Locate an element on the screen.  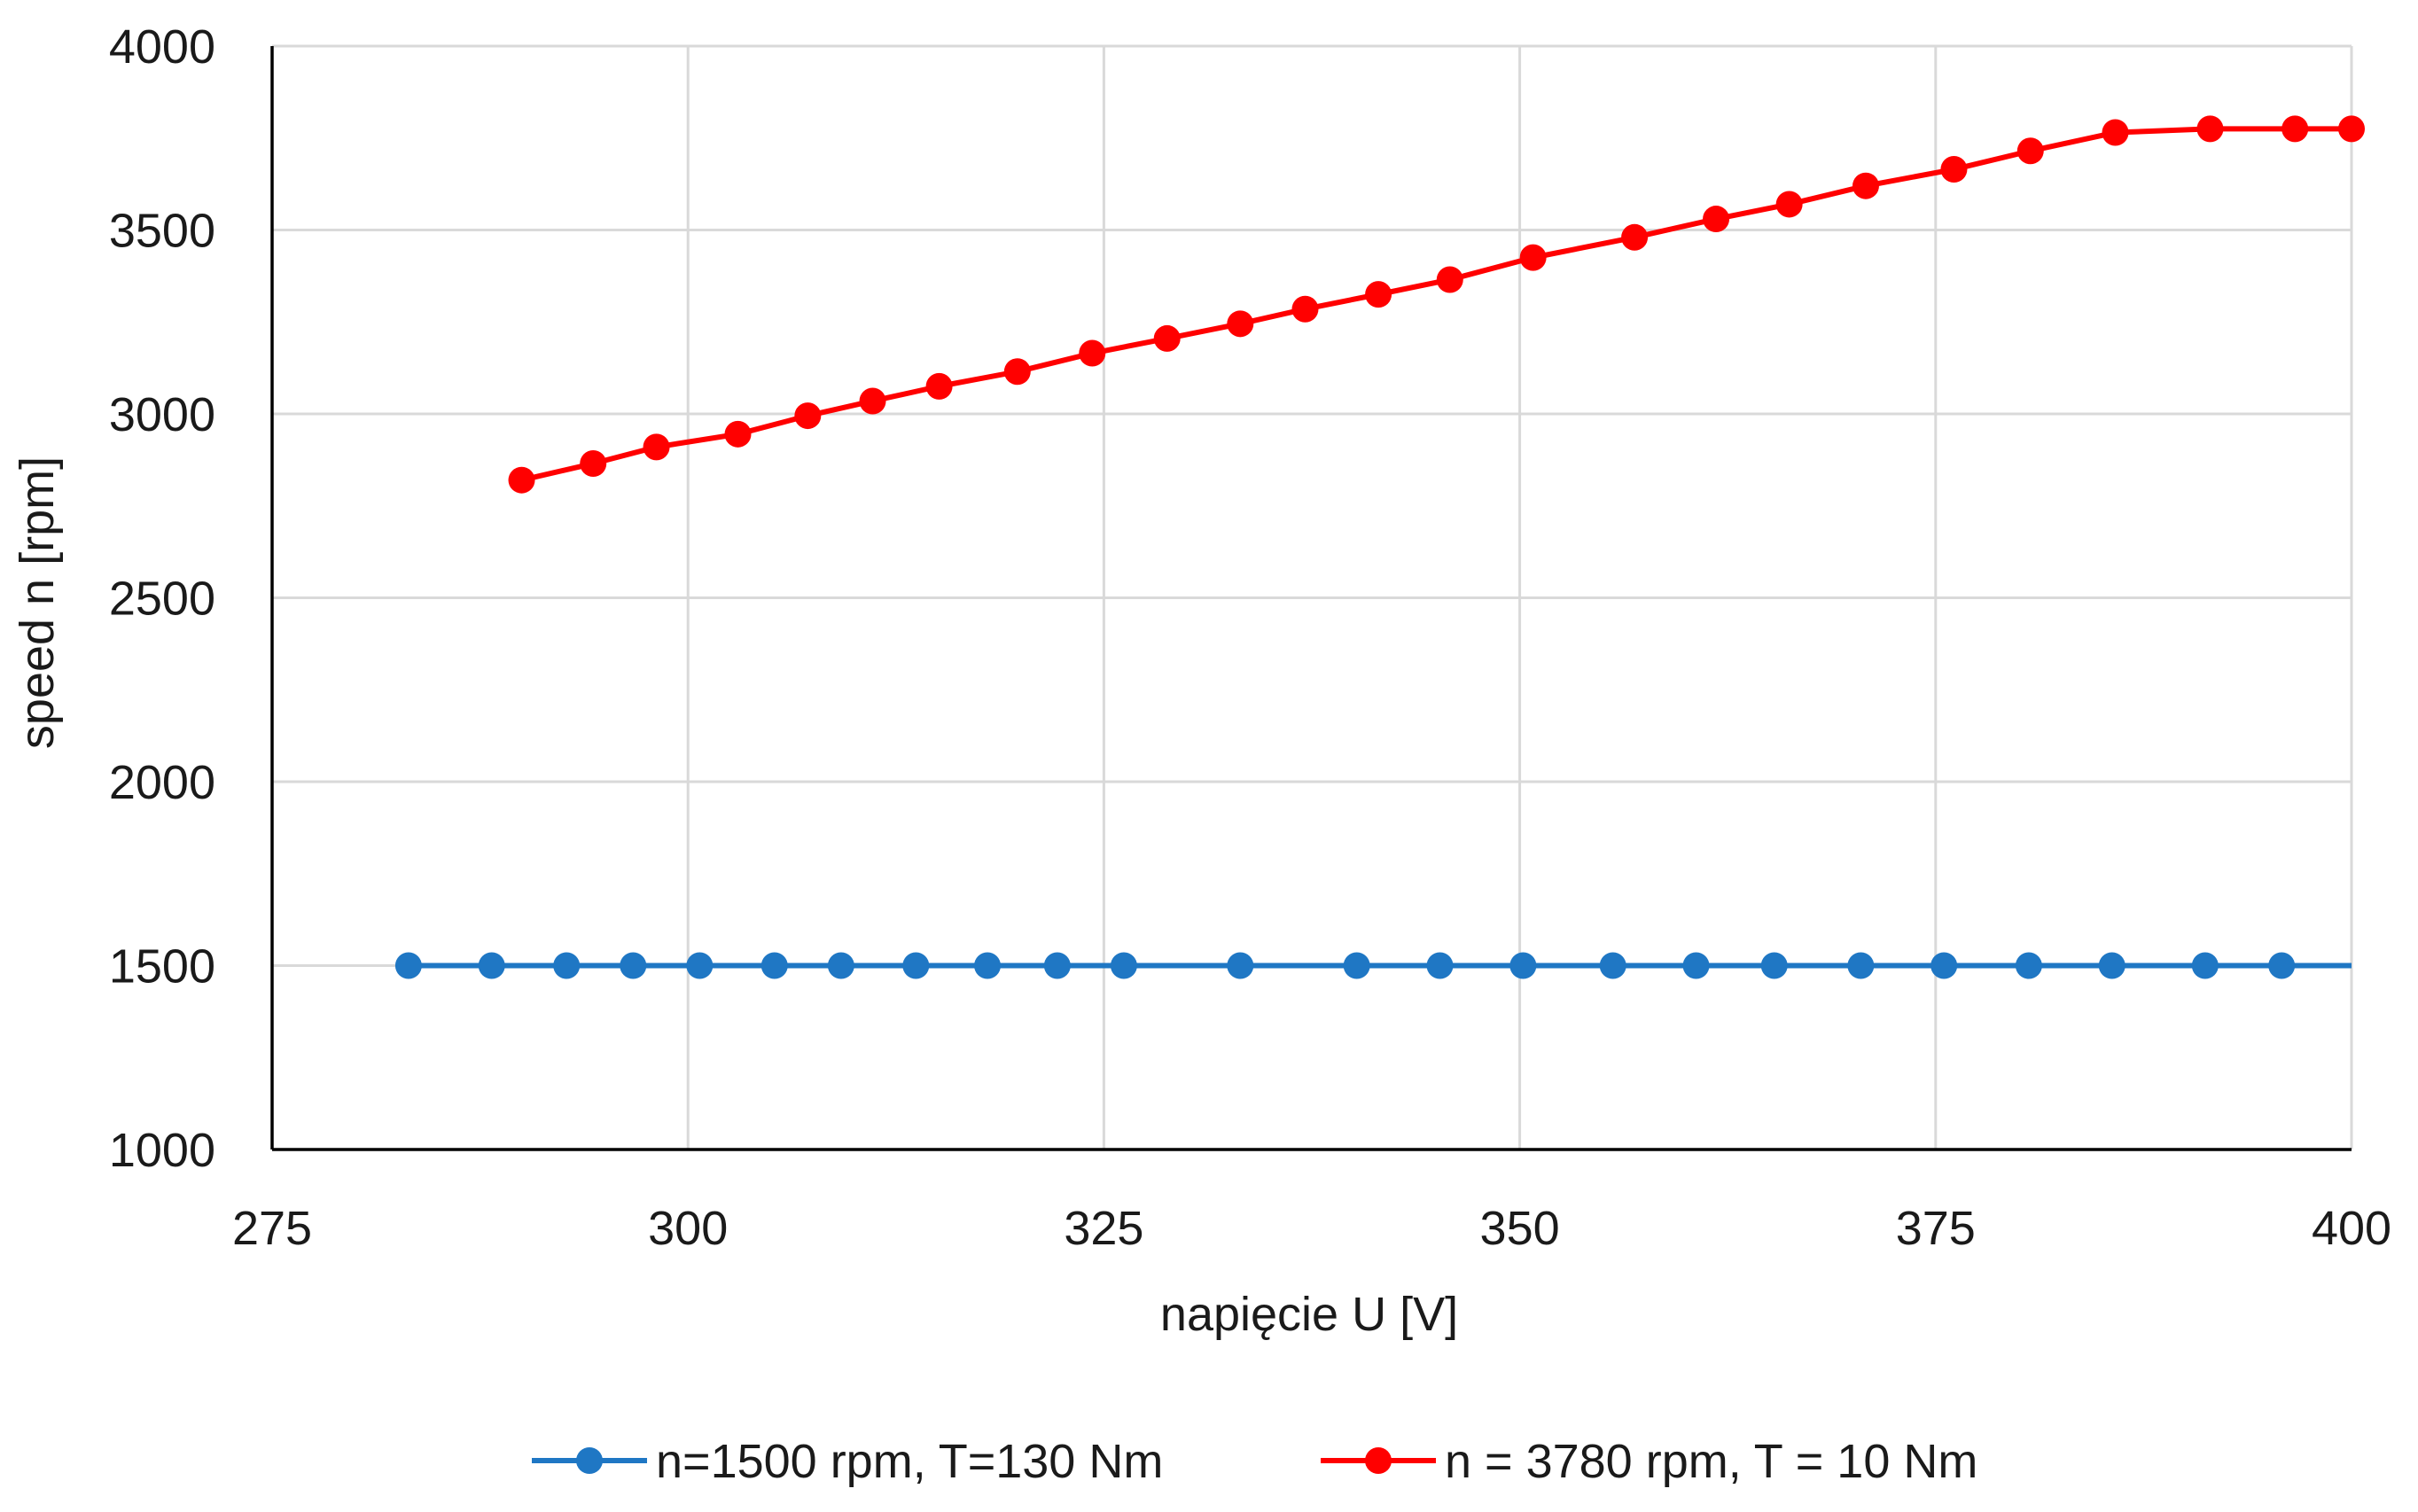
y-tick-label: 4000 is located at coordinates (162, 47).